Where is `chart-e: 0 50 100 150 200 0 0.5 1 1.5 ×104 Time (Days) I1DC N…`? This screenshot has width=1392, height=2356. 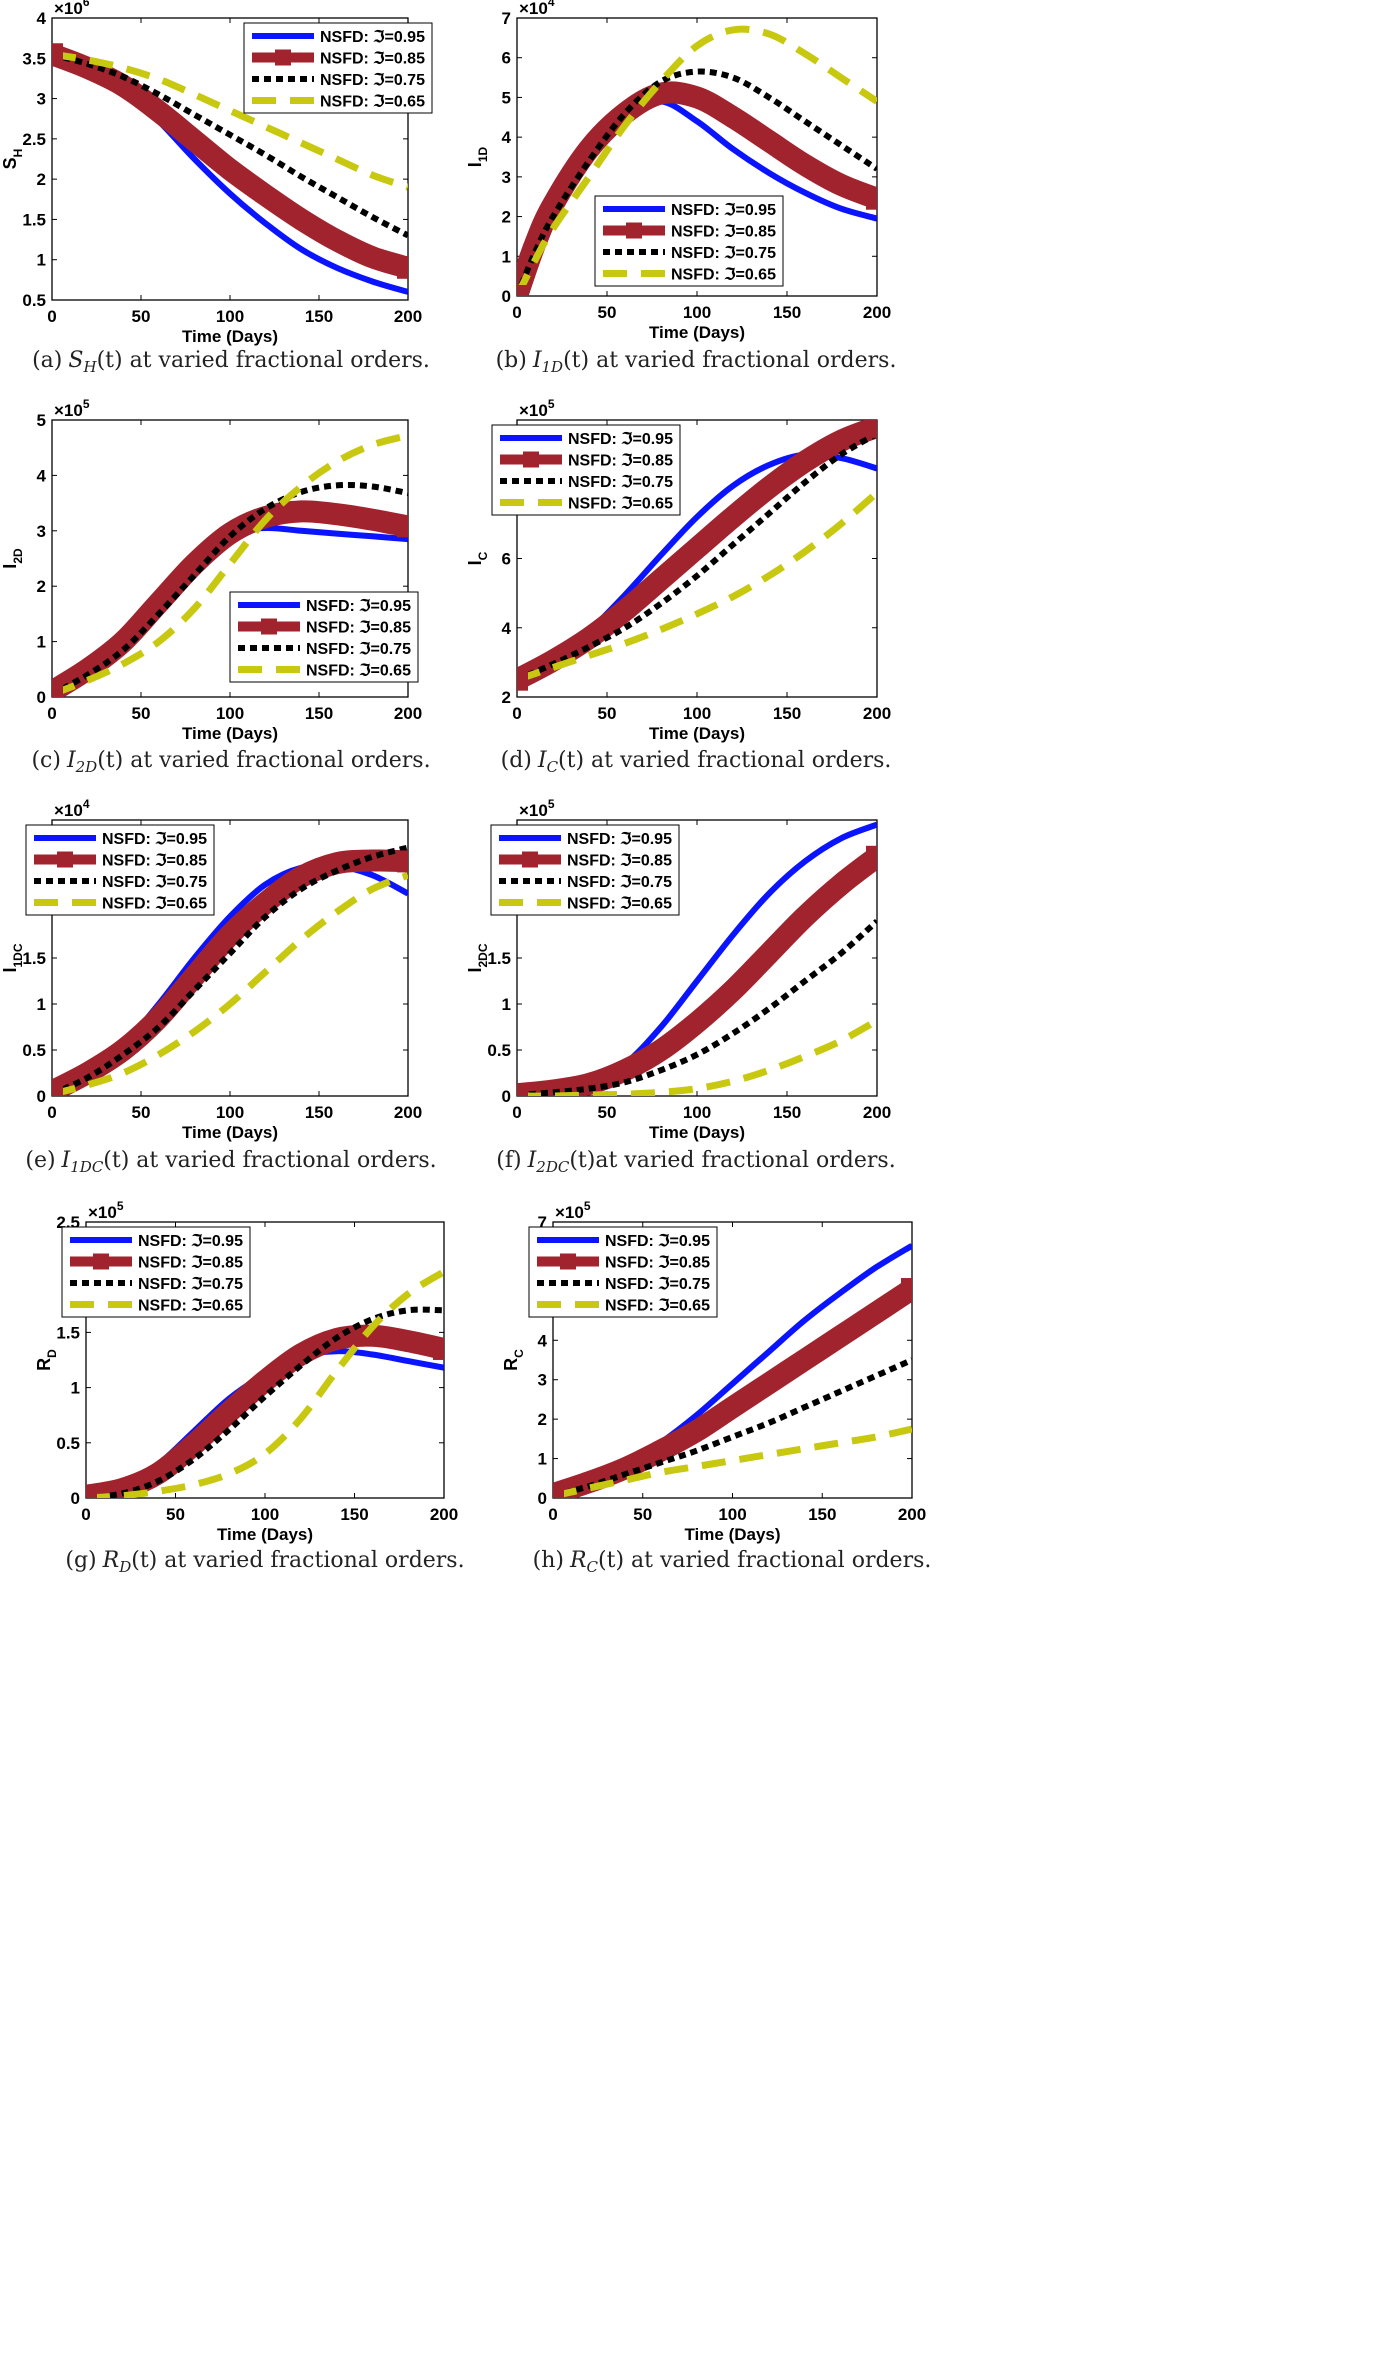
chart-e: 0 50 100 150 200 0 0.5 1 1.5 ×104 Time (Days) I1DC N… is located at coordinates (211, 969).